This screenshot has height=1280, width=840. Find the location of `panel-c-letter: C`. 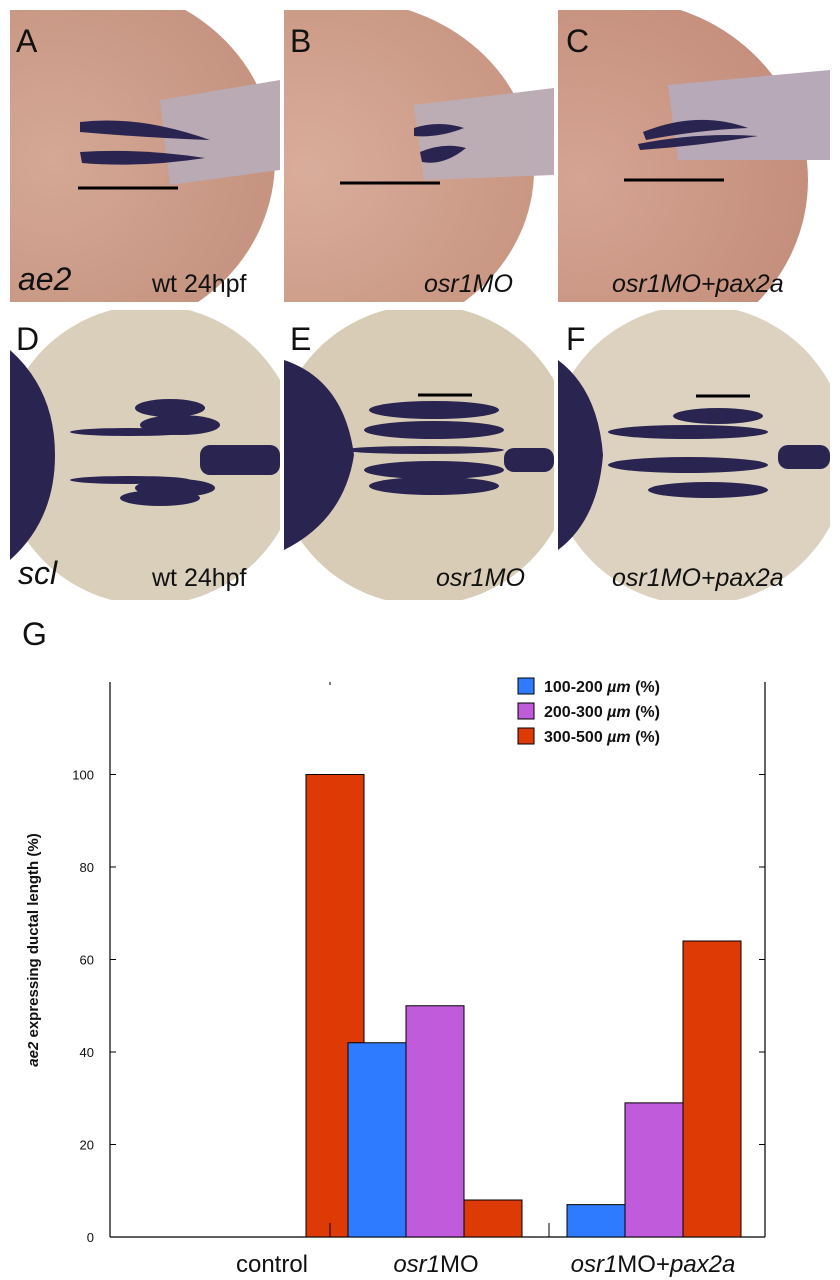

panel-c-letter: C is located at coordinates (577, 41).